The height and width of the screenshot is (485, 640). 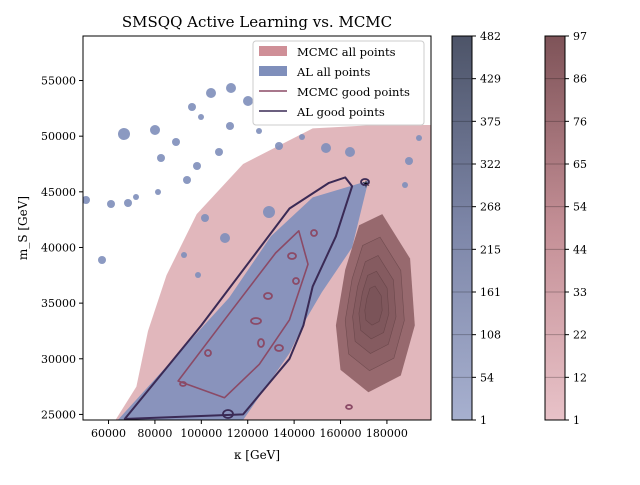 I want to click on legend-swatch-mcmc-all, so click(x=273, y=51).